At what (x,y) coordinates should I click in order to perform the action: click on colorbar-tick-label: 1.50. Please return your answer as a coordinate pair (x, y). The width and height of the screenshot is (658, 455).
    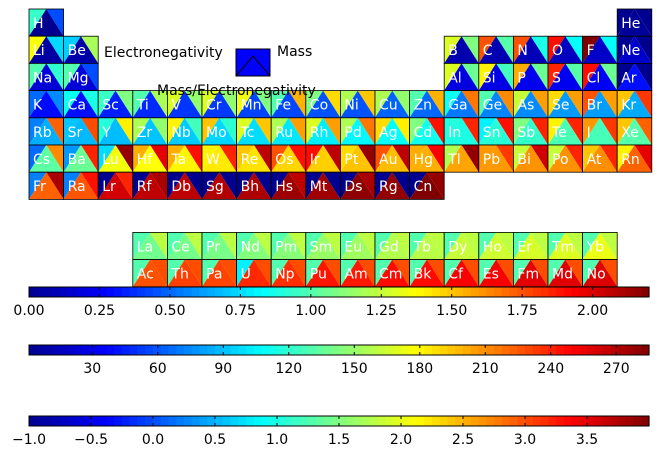
    Looking at the image, I should click on (451, 311).